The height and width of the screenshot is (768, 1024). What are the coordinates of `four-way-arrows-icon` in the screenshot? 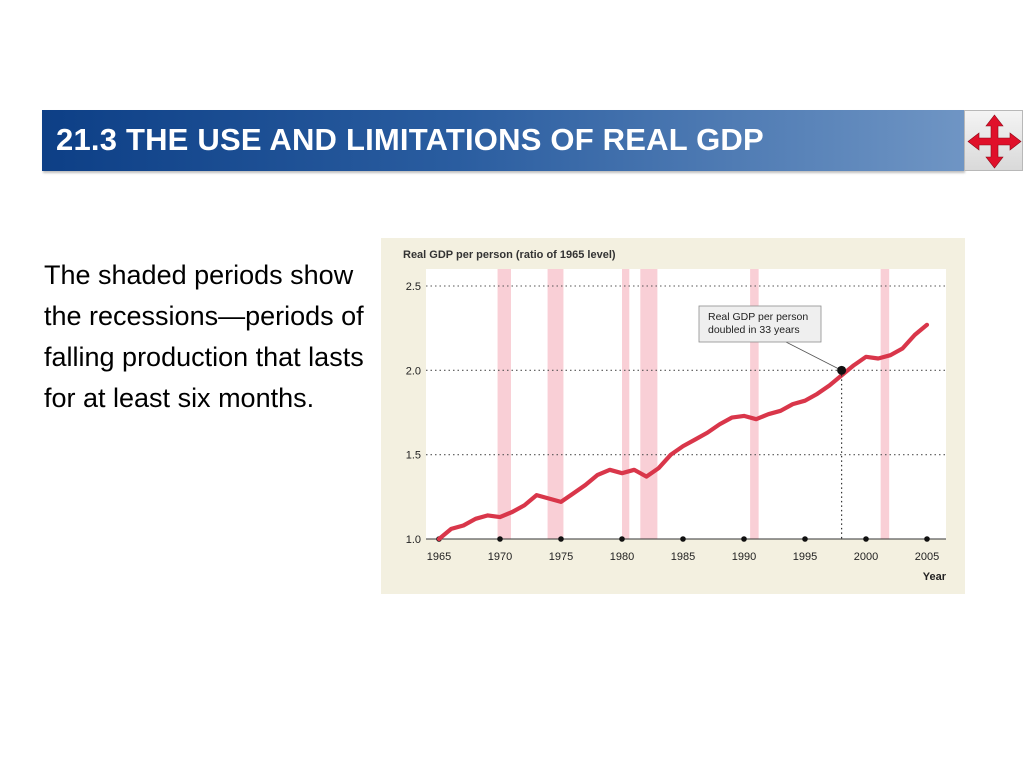 It's located at (994, 141).